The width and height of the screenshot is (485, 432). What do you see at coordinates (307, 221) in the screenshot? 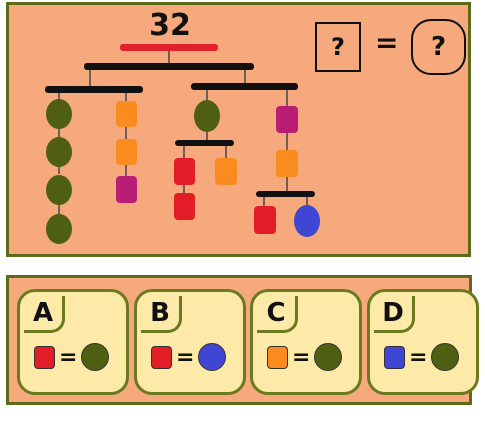
I see `blue-circle` at bounding box center [307, 221].